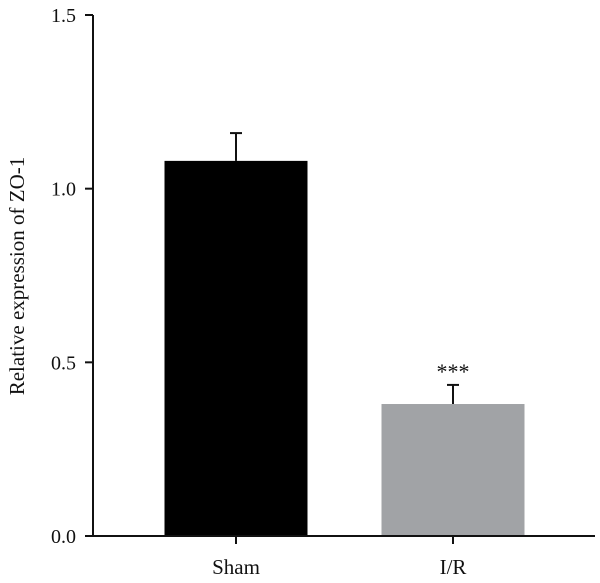  Describe the element at coordinates (236, 567) in the screenshot. I see `x-tick-label: Sham` at that location.